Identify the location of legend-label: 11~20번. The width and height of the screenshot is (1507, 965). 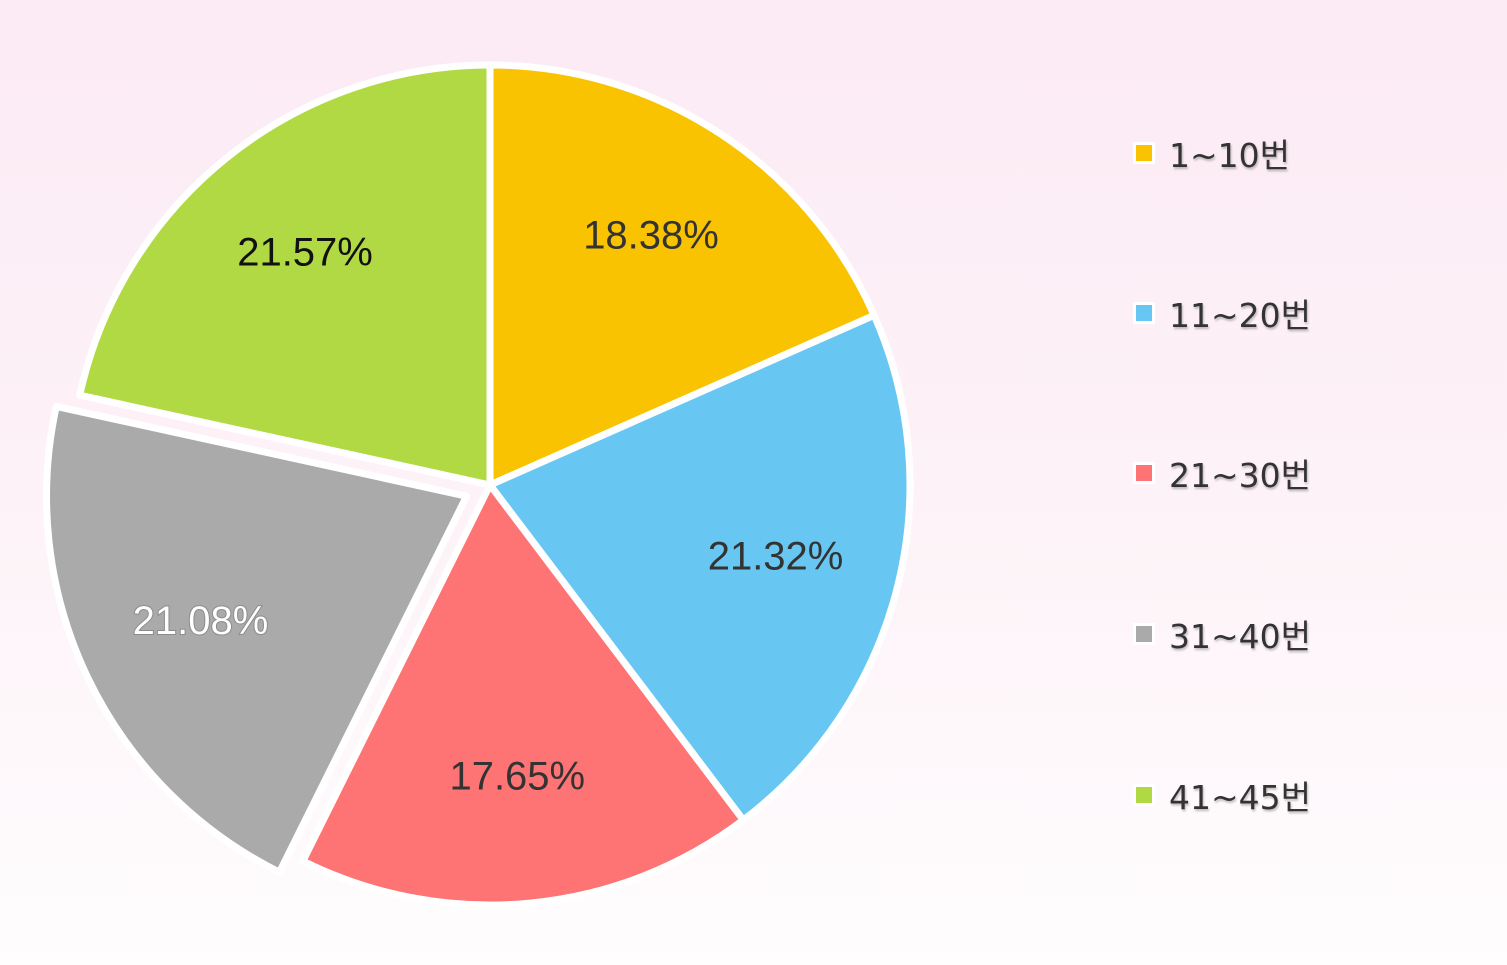
(1240, 315).